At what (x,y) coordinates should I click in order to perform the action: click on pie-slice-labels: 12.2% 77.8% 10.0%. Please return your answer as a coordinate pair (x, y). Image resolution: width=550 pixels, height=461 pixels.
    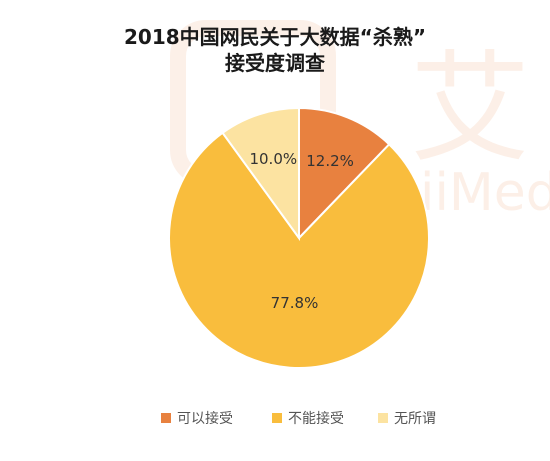
    Looking at the image, I should click on (301, 231).